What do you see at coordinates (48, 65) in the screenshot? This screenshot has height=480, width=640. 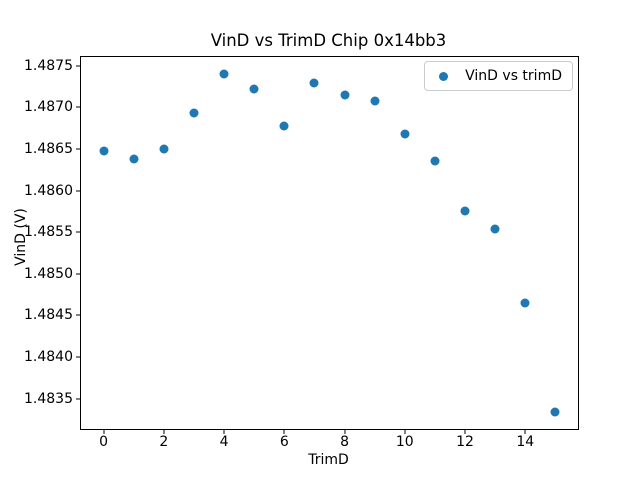 I see `y-tick-label: 1.4875` at bounding box center [48, 65].